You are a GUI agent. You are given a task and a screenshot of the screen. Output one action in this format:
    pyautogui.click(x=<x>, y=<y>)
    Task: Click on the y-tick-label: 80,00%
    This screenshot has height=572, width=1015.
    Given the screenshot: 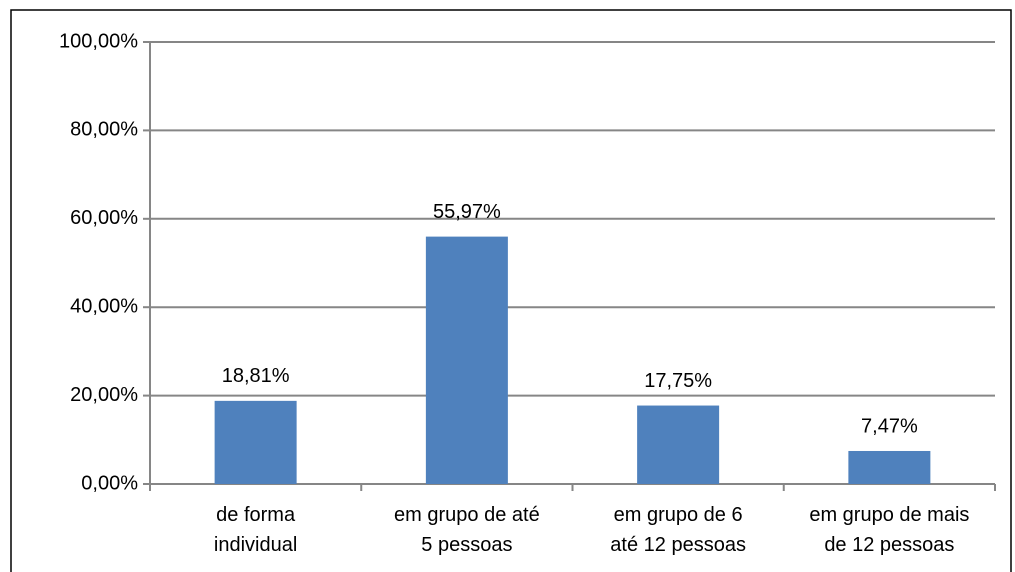 What is the action you would take?
    pyautogui.click(x=104, y=130)
    